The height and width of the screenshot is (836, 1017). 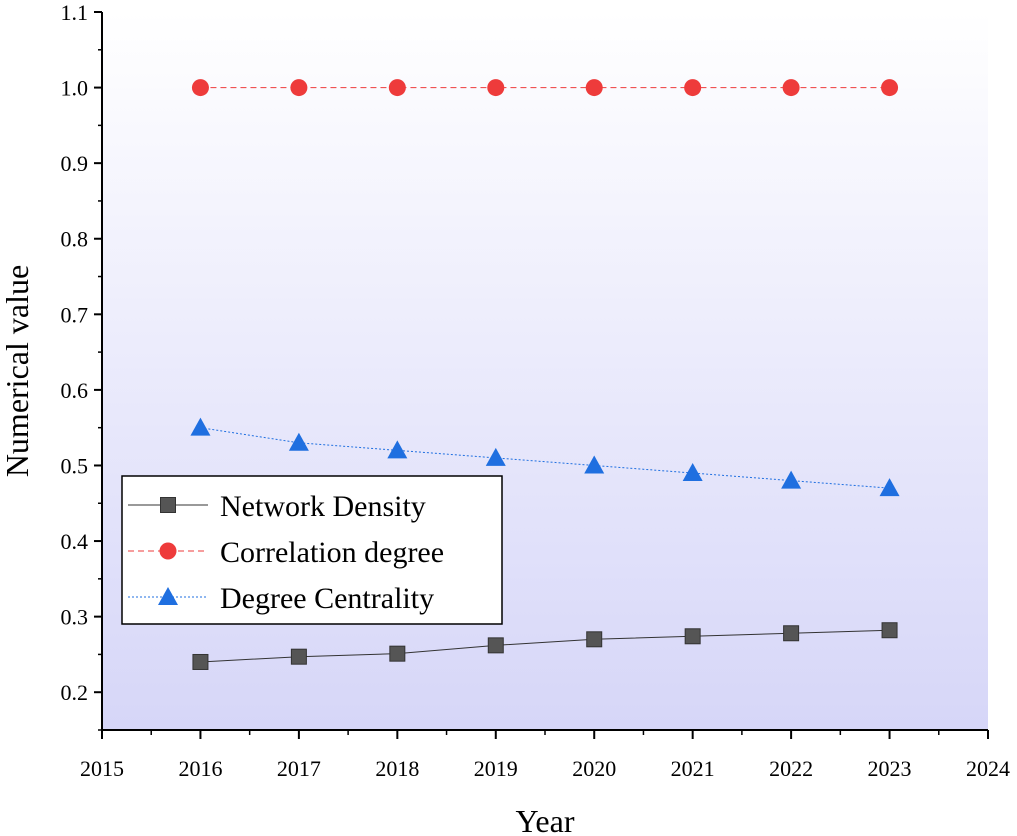 I want to click on x-tick-label: 2016, so click(x=200, y=768).